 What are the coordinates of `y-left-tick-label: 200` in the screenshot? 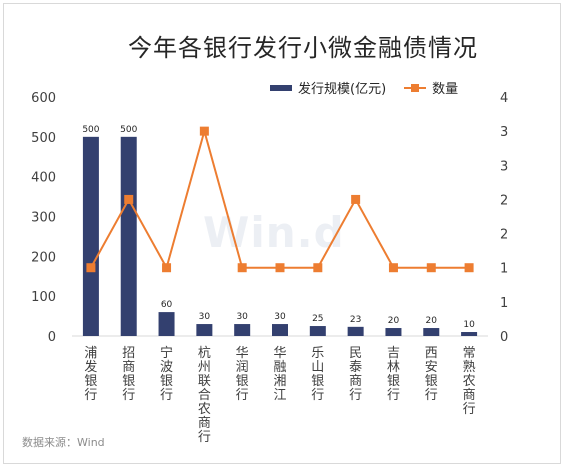 It's located at (43, 257).